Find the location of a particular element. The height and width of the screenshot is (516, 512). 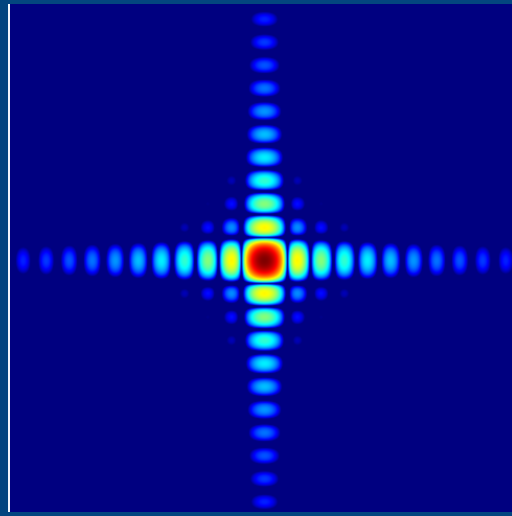

left-edge-line is located at coordinates (9, 258).